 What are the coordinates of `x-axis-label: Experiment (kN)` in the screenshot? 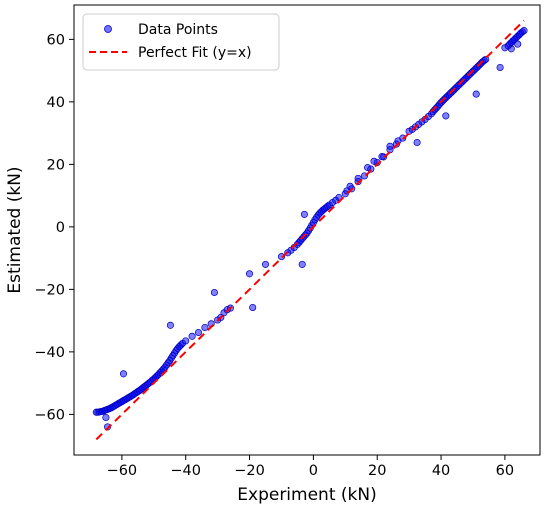 It's located at (306, 495).